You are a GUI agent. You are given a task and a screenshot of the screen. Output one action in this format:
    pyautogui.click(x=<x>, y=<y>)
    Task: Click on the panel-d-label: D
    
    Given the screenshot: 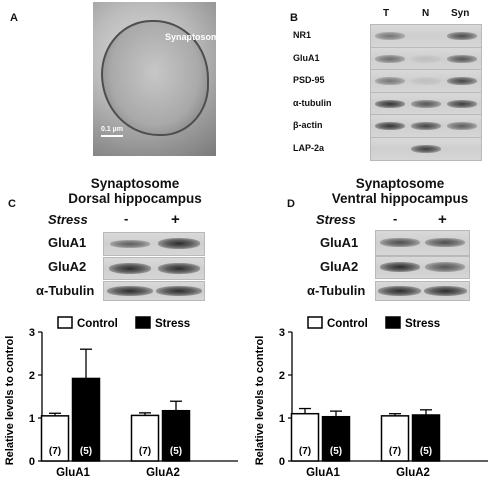 What is the action you would take?
    pyautogui.click(x=291, y=204)
    